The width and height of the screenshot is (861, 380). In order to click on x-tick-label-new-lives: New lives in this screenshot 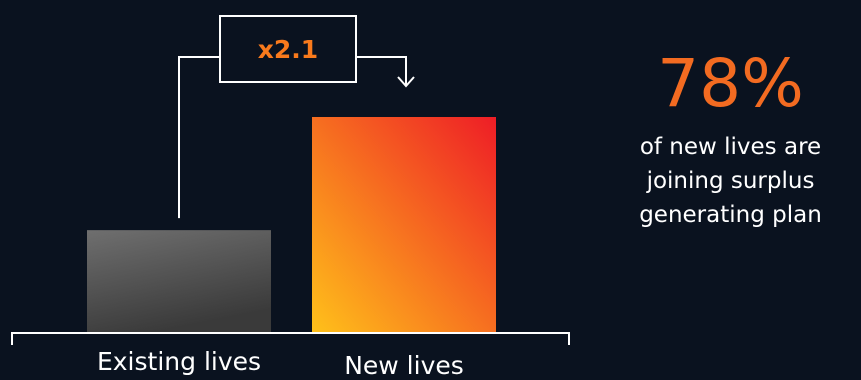, I will do `click(404, 365)`.